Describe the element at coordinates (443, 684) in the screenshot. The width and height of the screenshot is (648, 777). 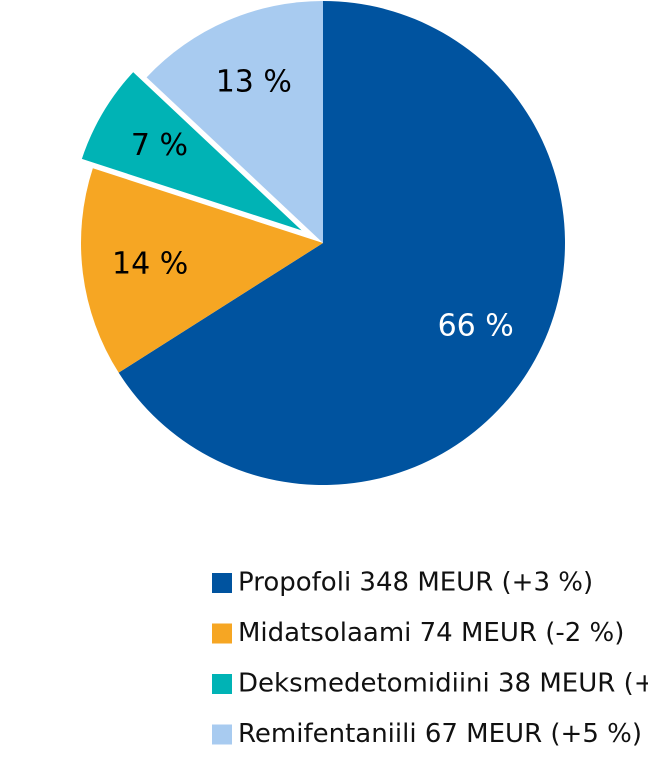
I see `legend-label: Deksmedetomidiini 38 MEUR (+27 %)` at that location.